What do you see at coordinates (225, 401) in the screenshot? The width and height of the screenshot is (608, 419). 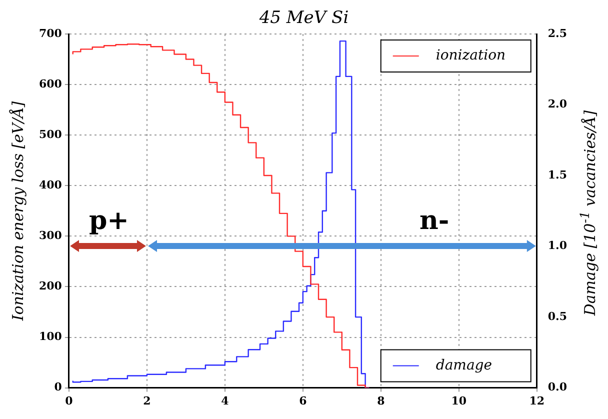 I see `x-tick-label: 4` at bounding box center [225, 401].